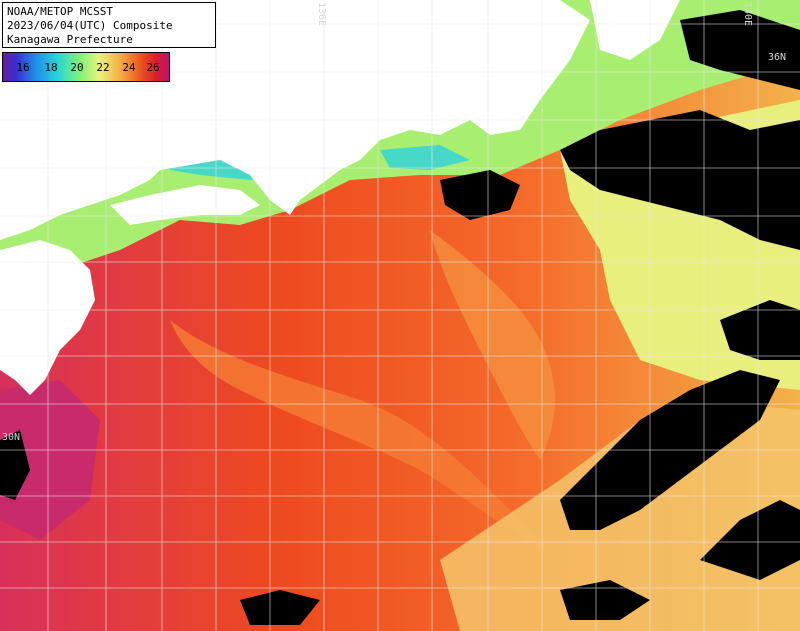  I want to click on lon-label-136e: 136E, so click(321, 14).